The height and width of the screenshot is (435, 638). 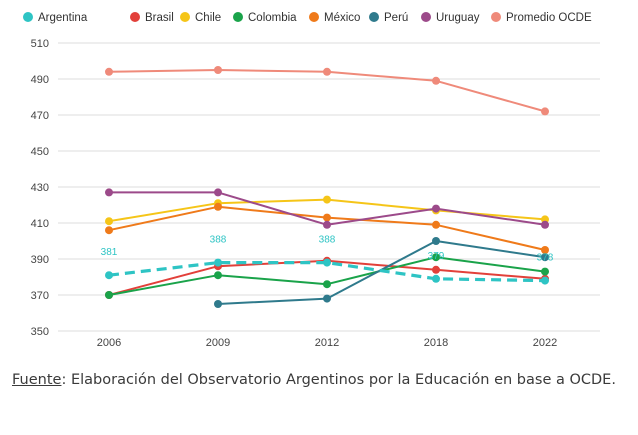 What do you see at coordinates (109, 343) in the screenshot?
I see `x-tick-label: 2006` at bounding box center [109, 343].